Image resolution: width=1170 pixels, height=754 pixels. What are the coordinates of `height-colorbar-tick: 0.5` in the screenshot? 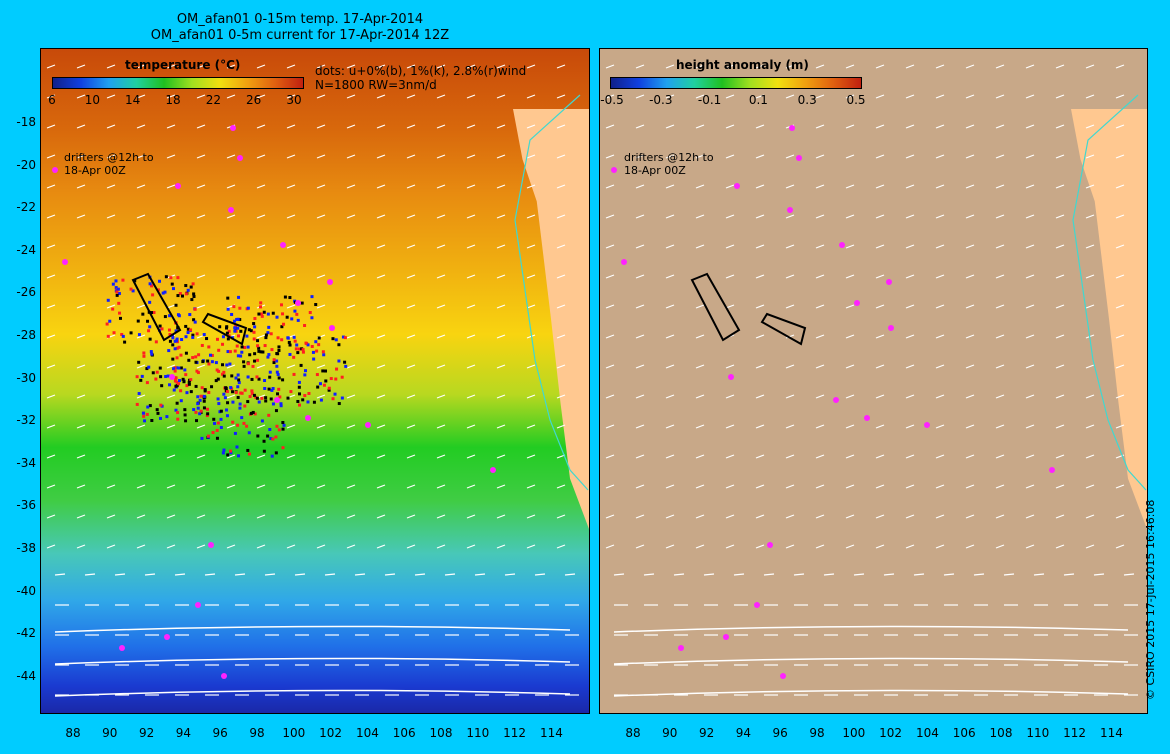 It's located at (856, 100).